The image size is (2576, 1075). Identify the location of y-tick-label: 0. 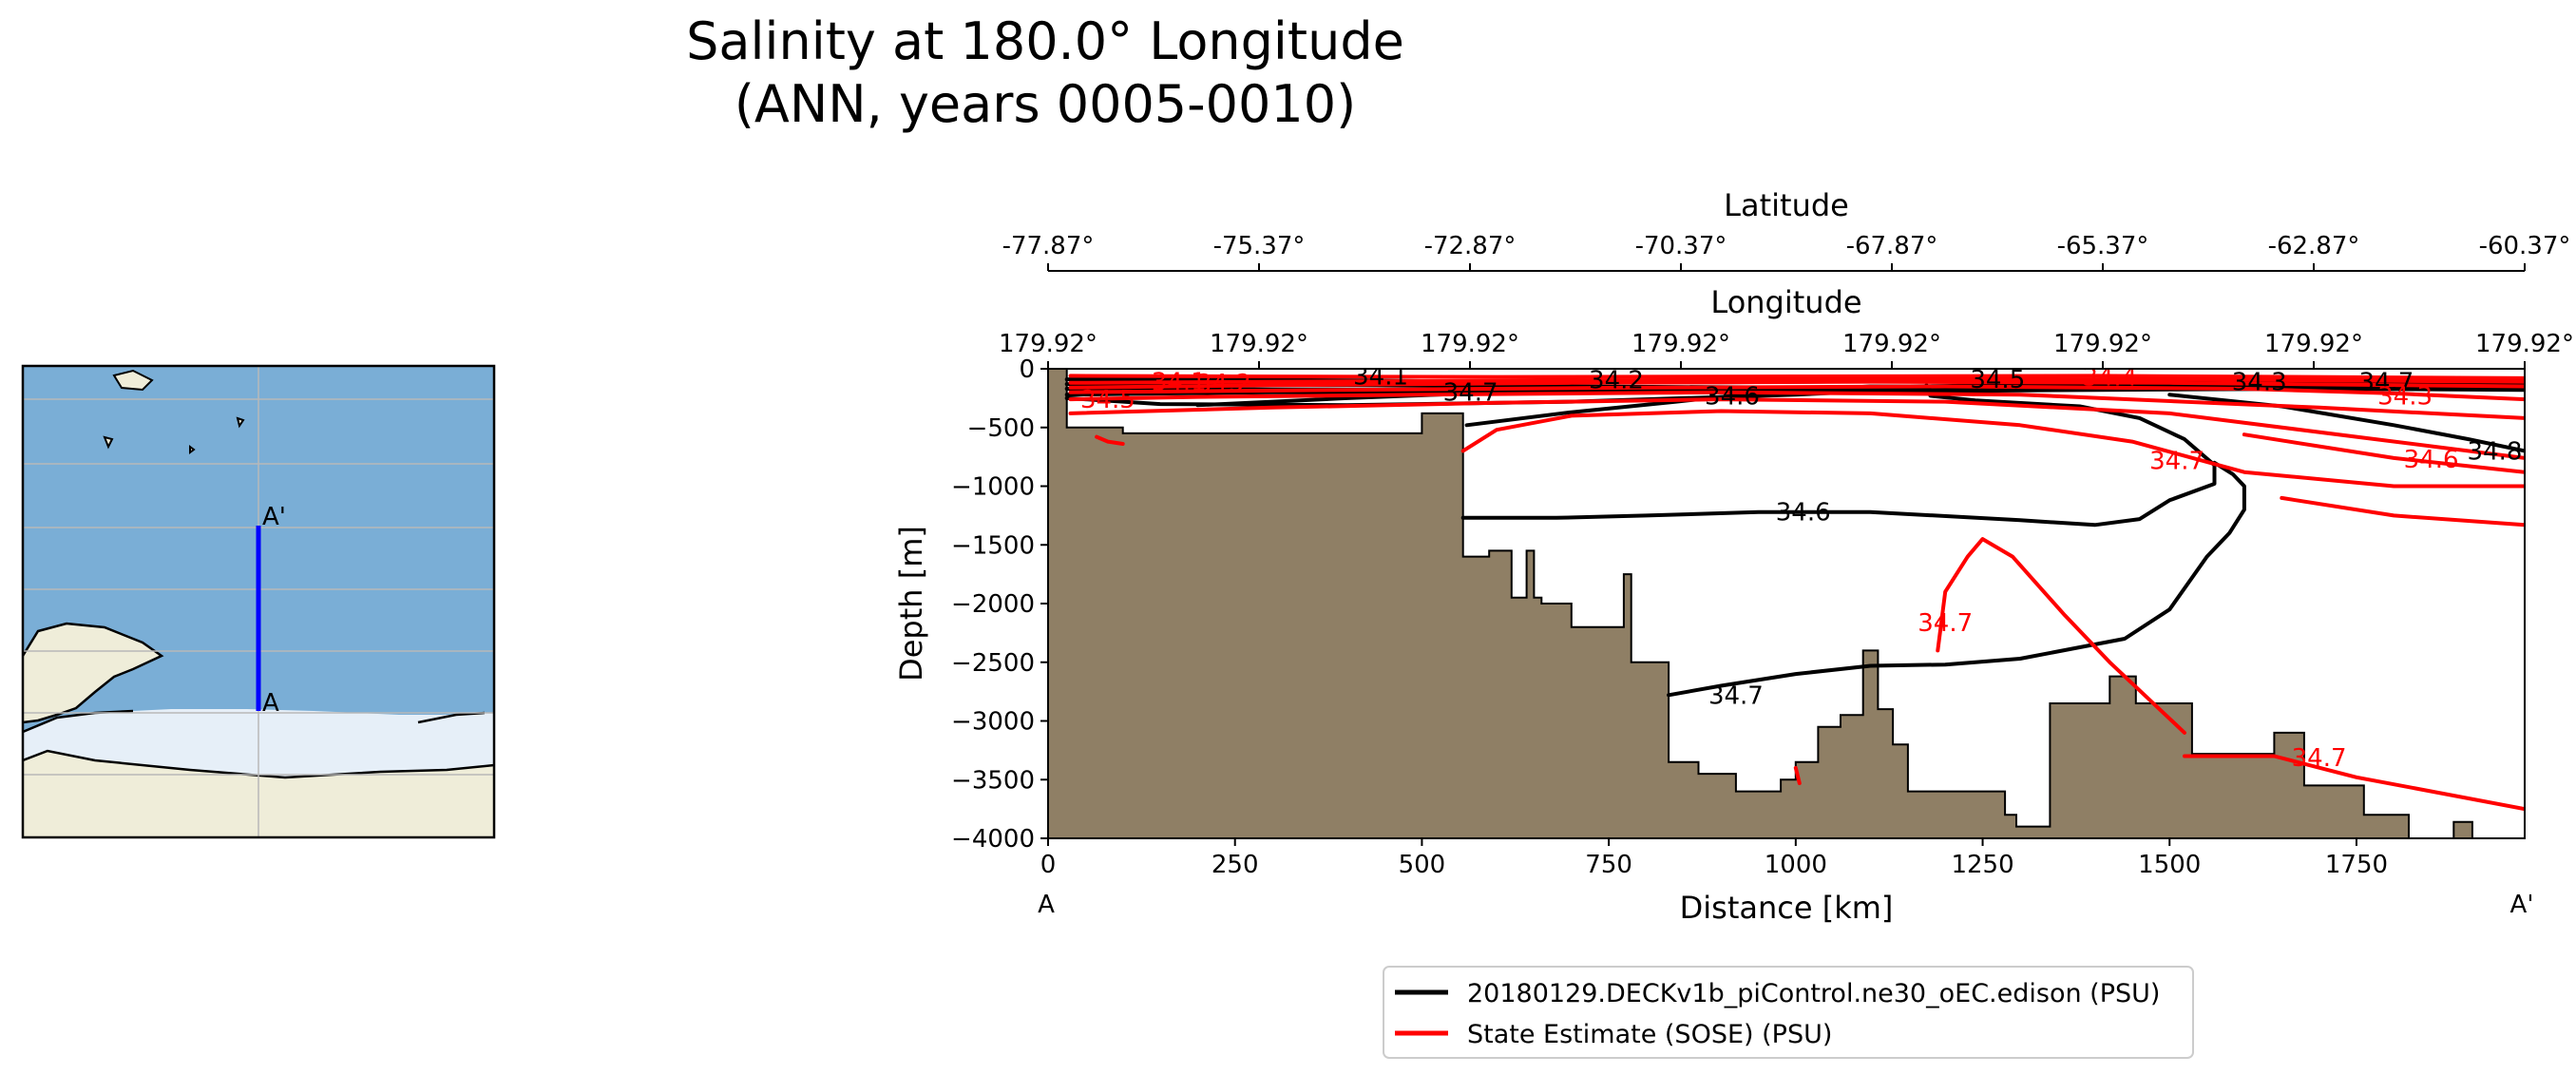
(1027, 369).